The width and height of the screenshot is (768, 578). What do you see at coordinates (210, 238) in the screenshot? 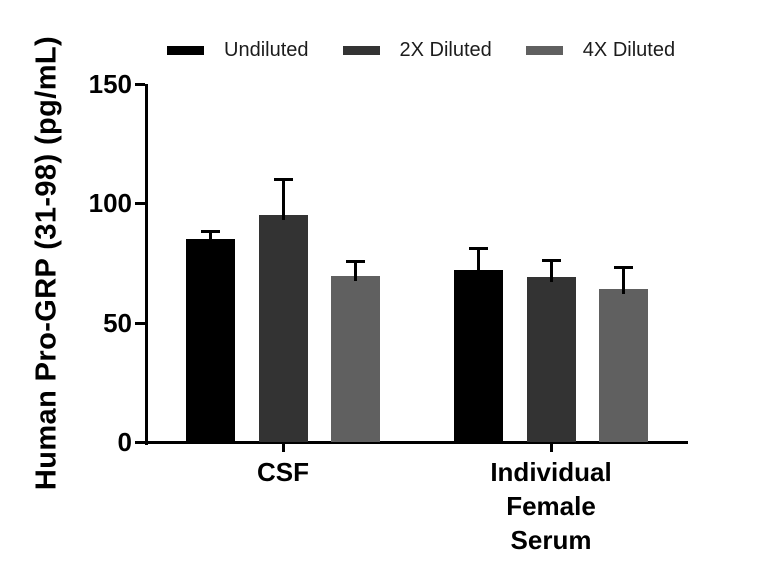
I see `error-bar-stem-undiluted-csf` at bounding box center [210, 238].